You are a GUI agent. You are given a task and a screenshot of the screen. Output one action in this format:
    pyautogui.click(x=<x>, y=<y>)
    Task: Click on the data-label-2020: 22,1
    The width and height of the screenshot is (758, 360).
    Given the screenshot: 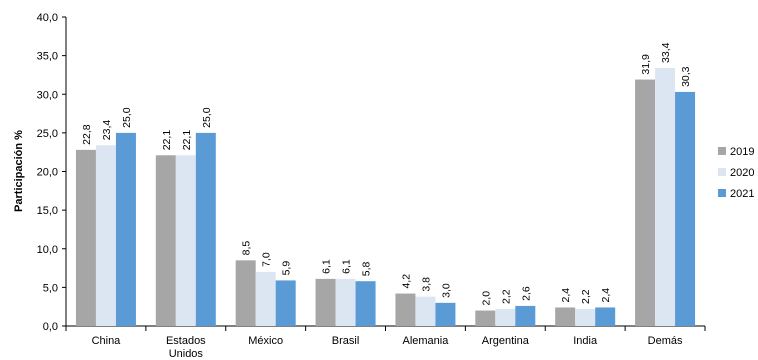 What is the action you would take?
    pyautogui.click(x=187, y=140)
    